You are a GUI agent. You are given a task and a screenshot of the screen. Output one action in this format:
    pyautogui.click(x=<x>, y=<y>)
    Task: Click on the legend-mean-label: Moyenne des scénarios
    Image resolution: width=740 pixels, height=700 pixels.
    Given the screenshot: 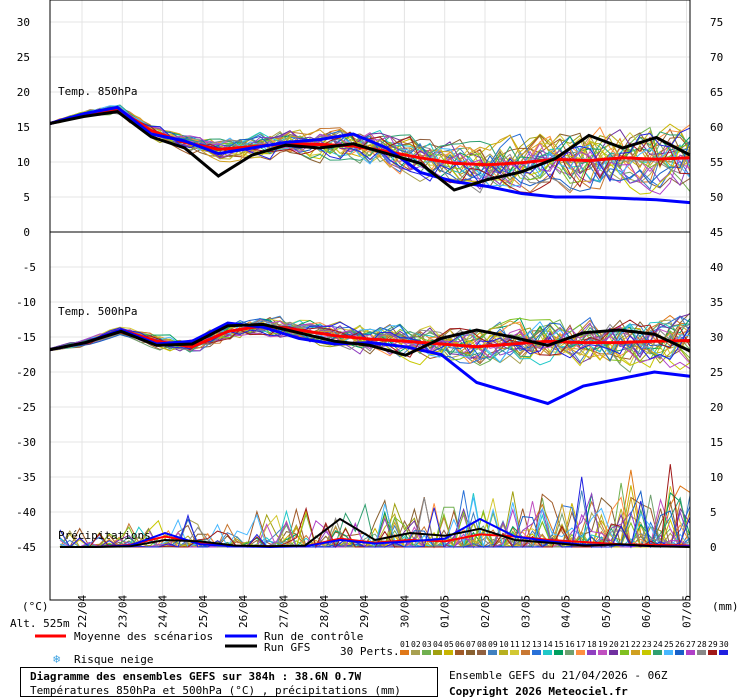 What is the action you would take?
    pyautogui.click(x=143, y=636)
    